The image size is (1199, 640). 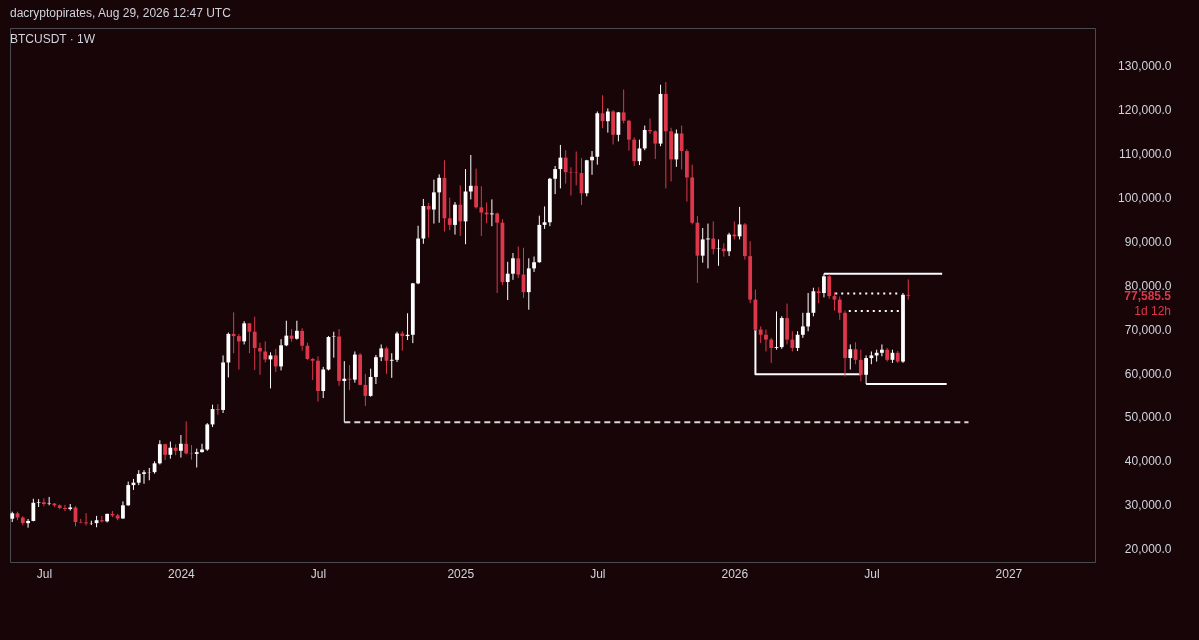 What do you see at coordinates (1145, 109) in the screenshot?
I see `y-tick-label: 120,000.0` at bounding box center [1145, 109].